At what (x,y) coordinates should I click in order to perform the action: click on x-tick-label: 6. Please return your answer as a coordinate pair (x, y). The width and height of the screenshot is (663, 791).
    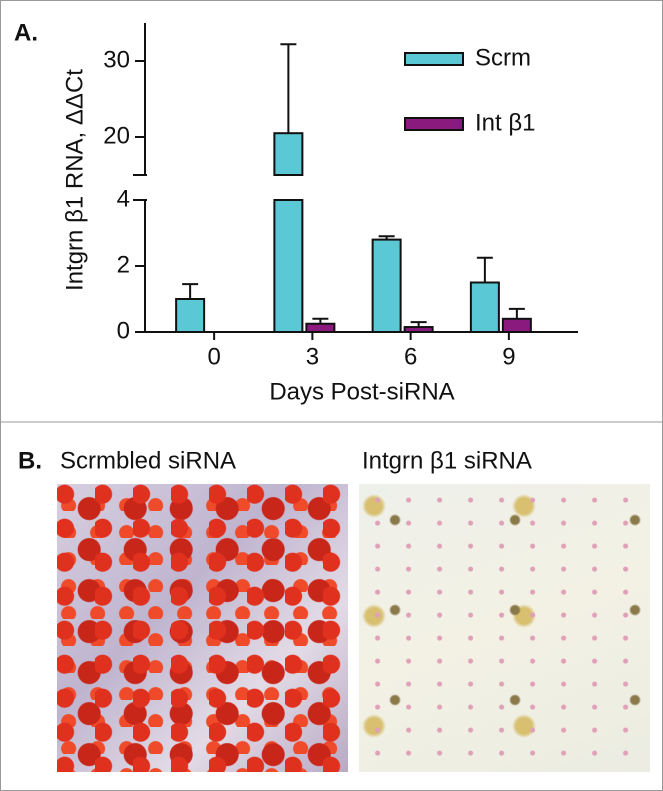
    Looking at the image, I should click on (410, 356).